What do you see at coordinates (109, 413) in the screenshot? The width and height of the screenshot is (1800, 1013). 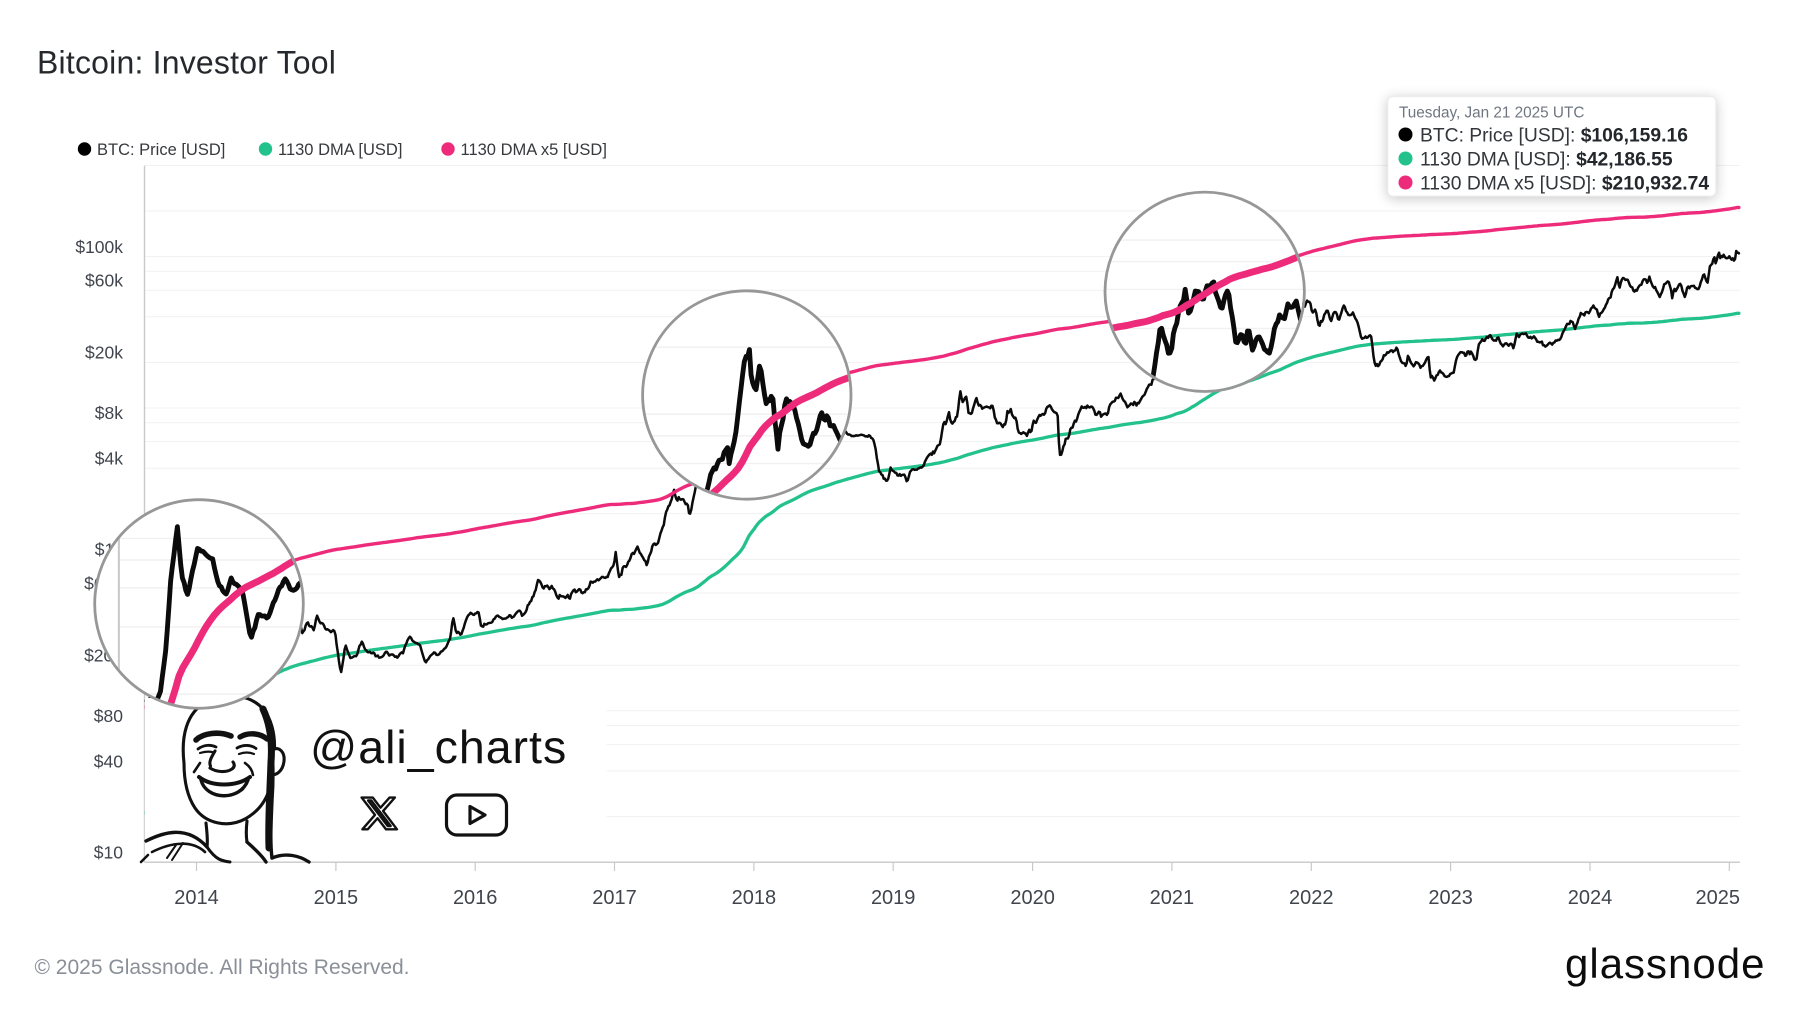 I see `svg-text: $8k` at bounding box center [109, 413].